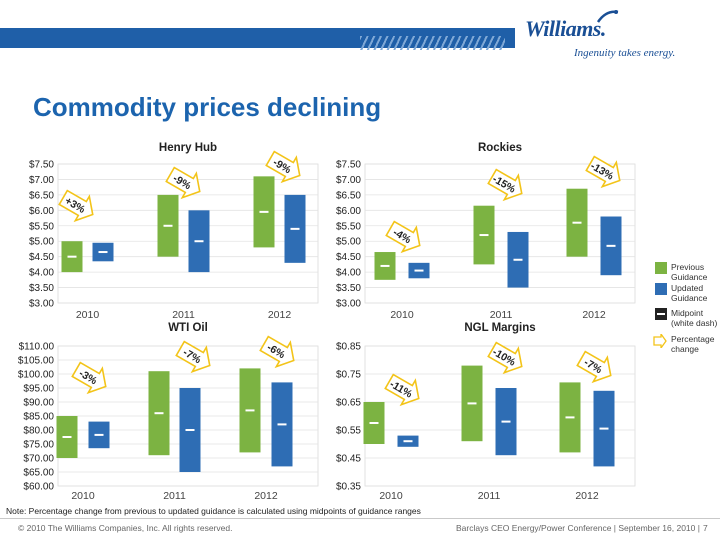 This screenshot has height=540, width=720. Describe the element at coordinates (689, 293) in the screenshot. I see `legend-updated-label: Updated Guidance` at that location.